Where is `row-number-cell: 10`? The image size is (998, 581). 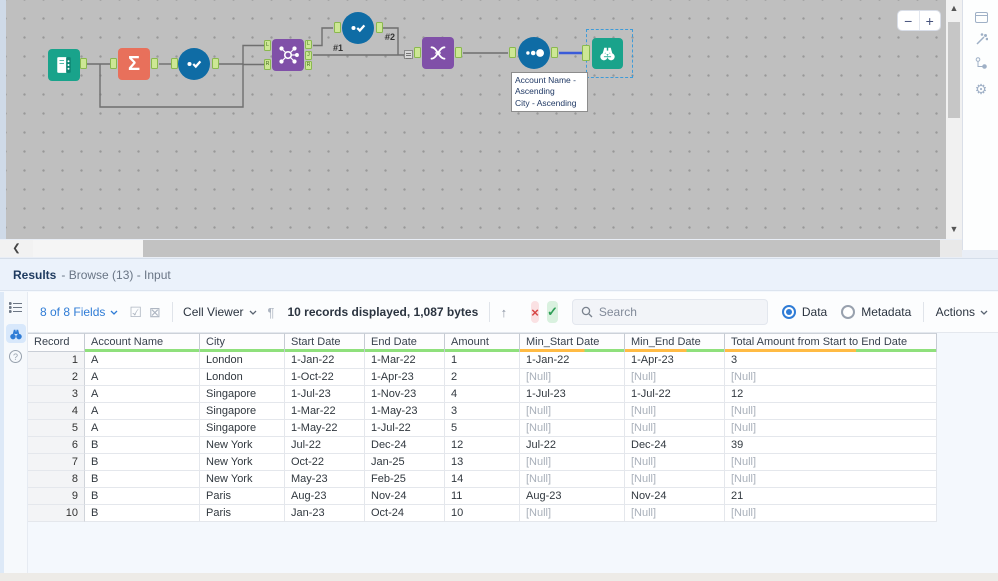
row-number-cell: 10 is located at coordinates (56, 513).